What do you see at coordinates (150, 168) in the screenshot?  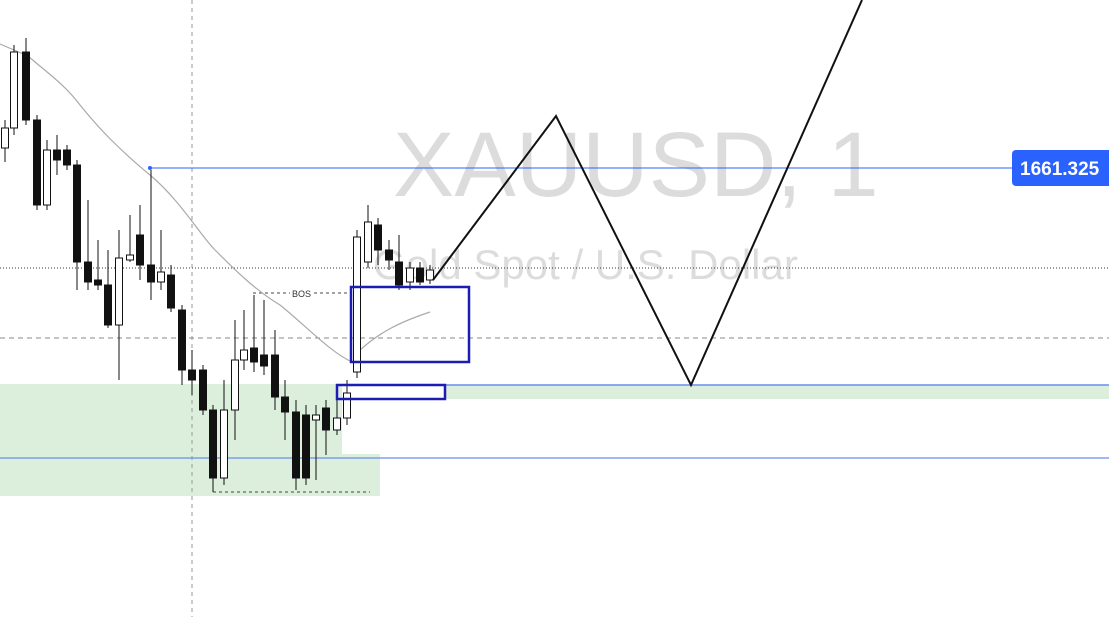 I see `price-line-anchor` at bounding box center [150, 168].